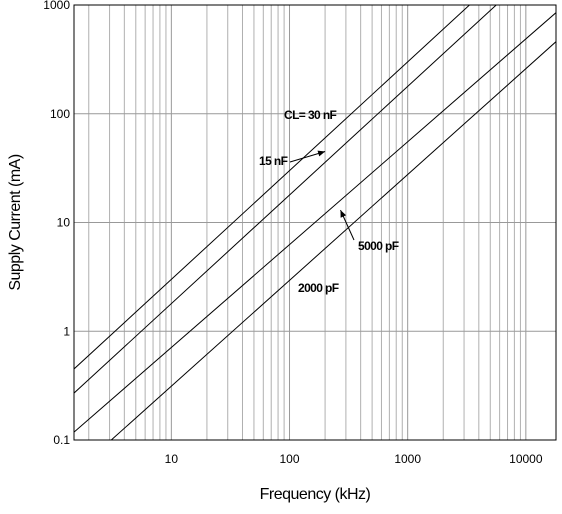 This screenshot has height=514, width=562. What do you see at coordinates (318, 288) in the screenshot?
I see `series-label-4: 2000 pF` at bounding box center [318, 288].